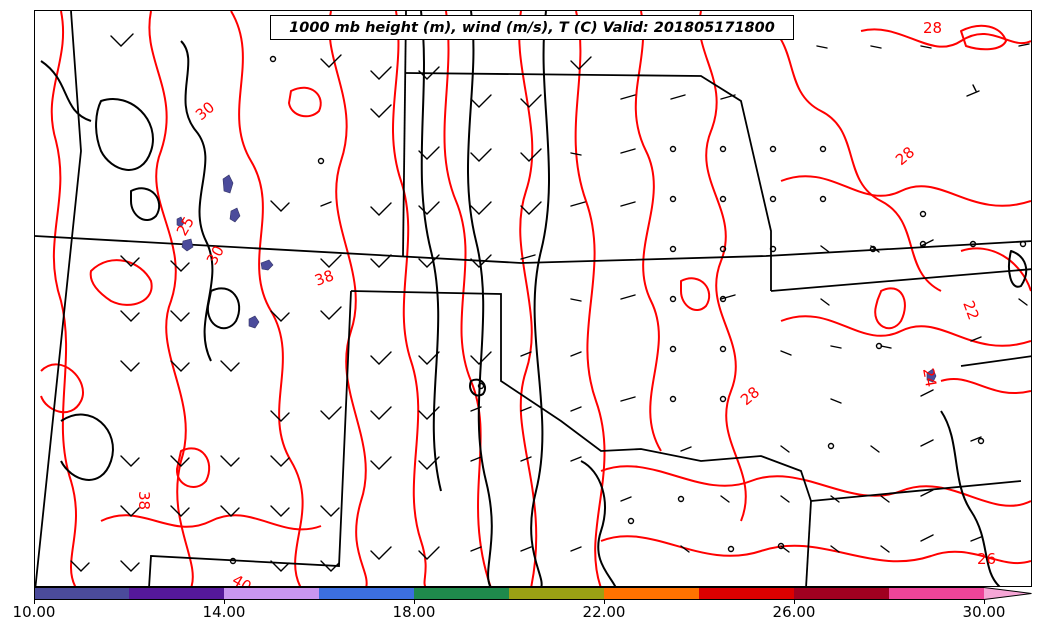 This screenshot has height=633, width=1041. Describe the element at coordinates (224, 612) in the screenshot. I see `colorbar-tick-label: 14.00` at that location.